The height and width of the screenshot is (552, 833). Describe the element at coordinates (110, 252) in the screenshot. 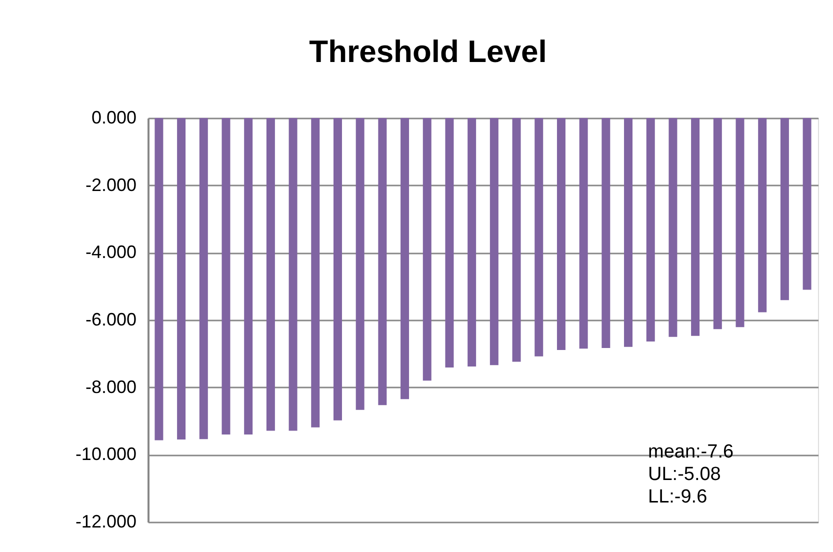

I see `y-tick-label: -4.000` at that location.